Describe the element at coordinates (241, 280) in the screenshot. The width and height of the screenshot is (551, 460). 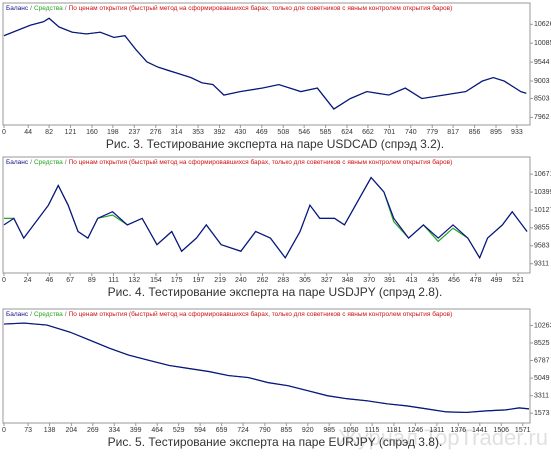
I see `x-tick-label: 240` at that location.